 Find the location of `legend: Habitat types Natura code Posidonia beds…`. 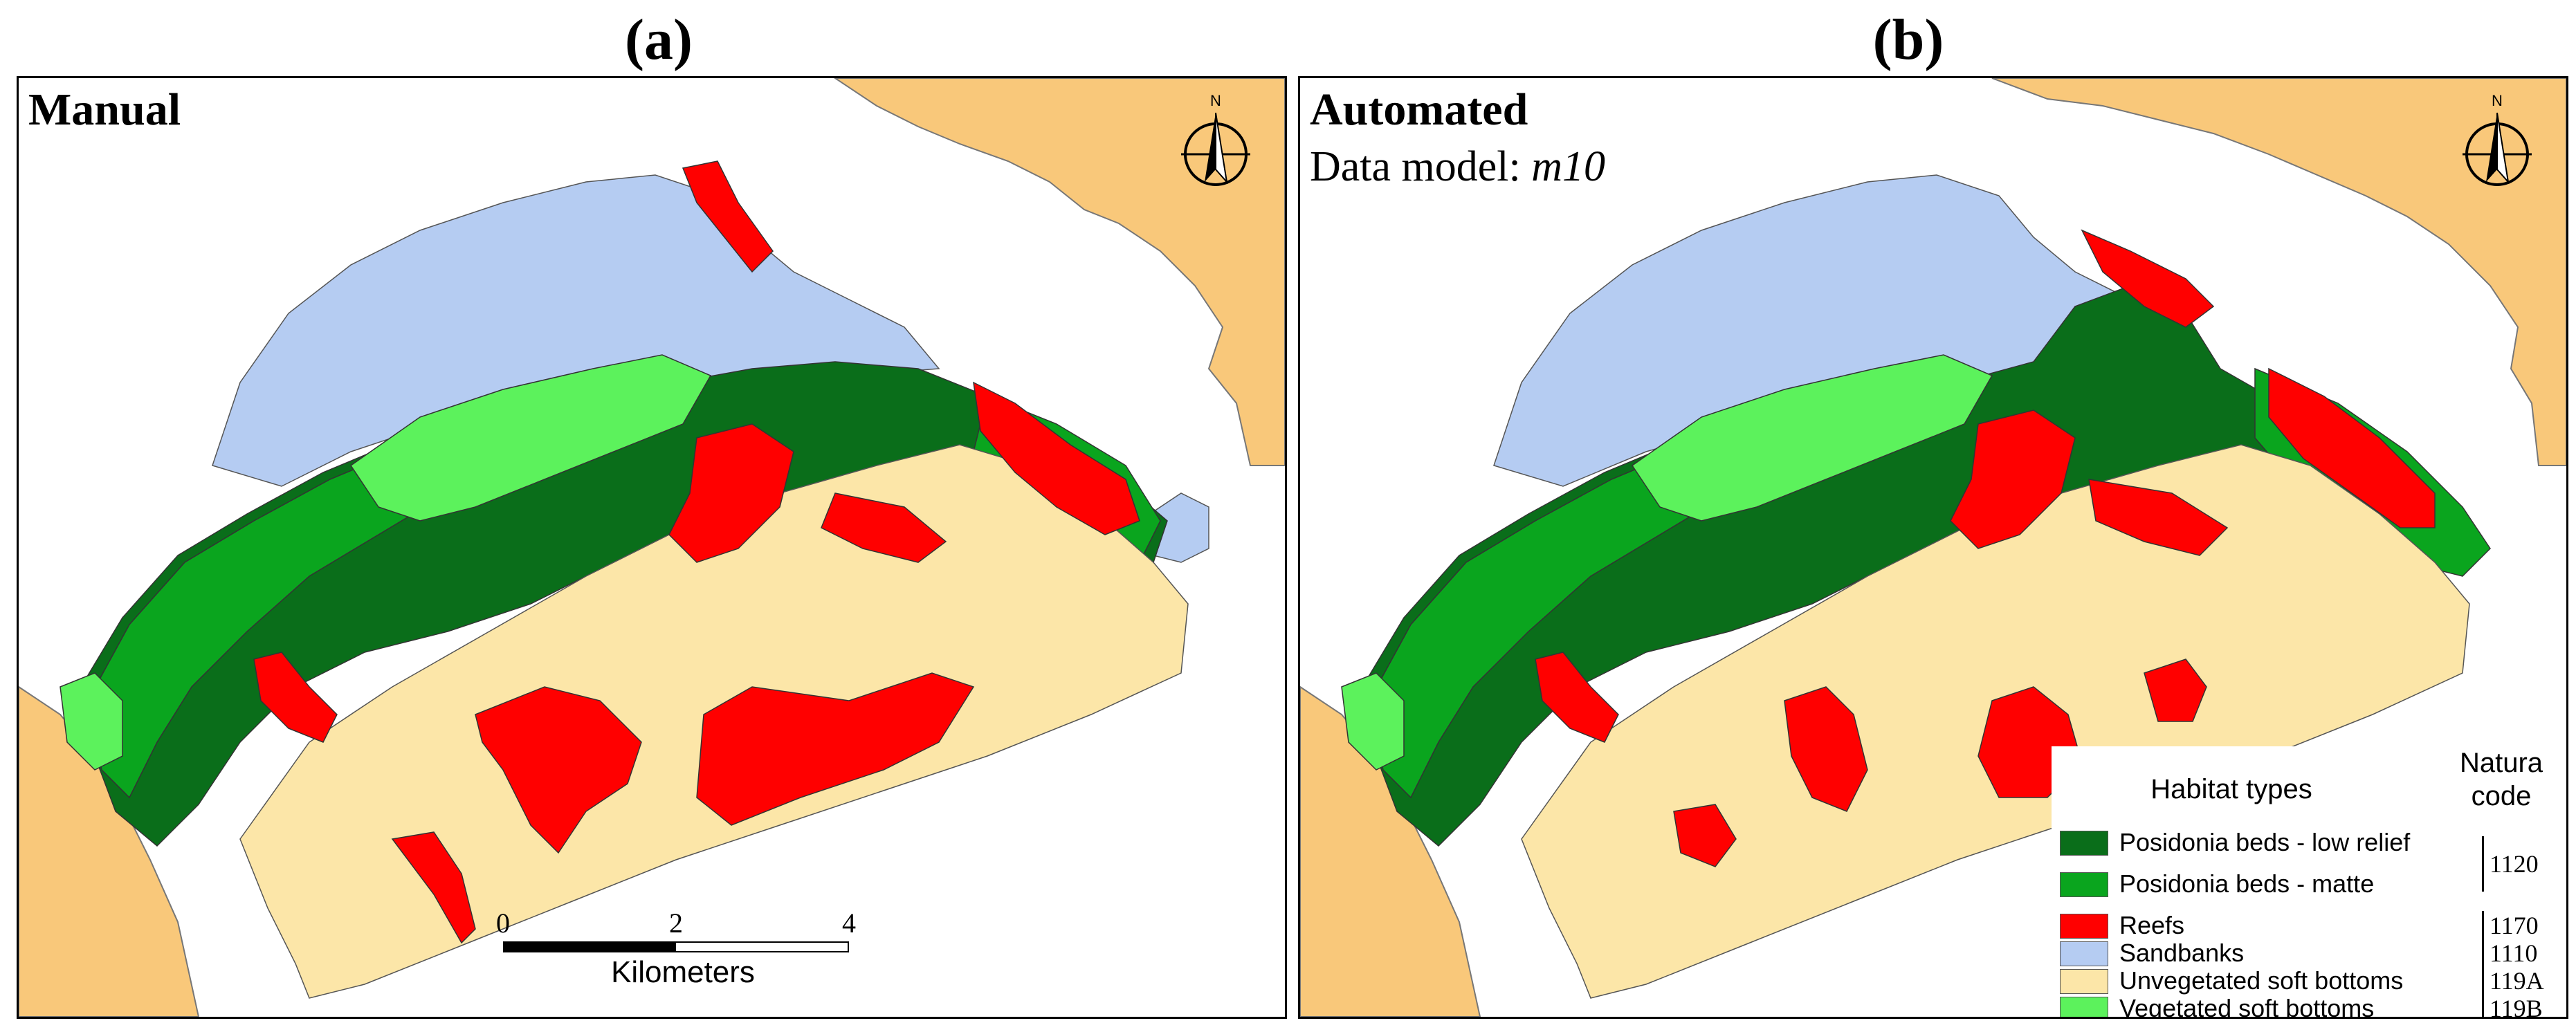

legend: Habitat types Natura code Posidonia beds… is located at coordinates (2308, 882).